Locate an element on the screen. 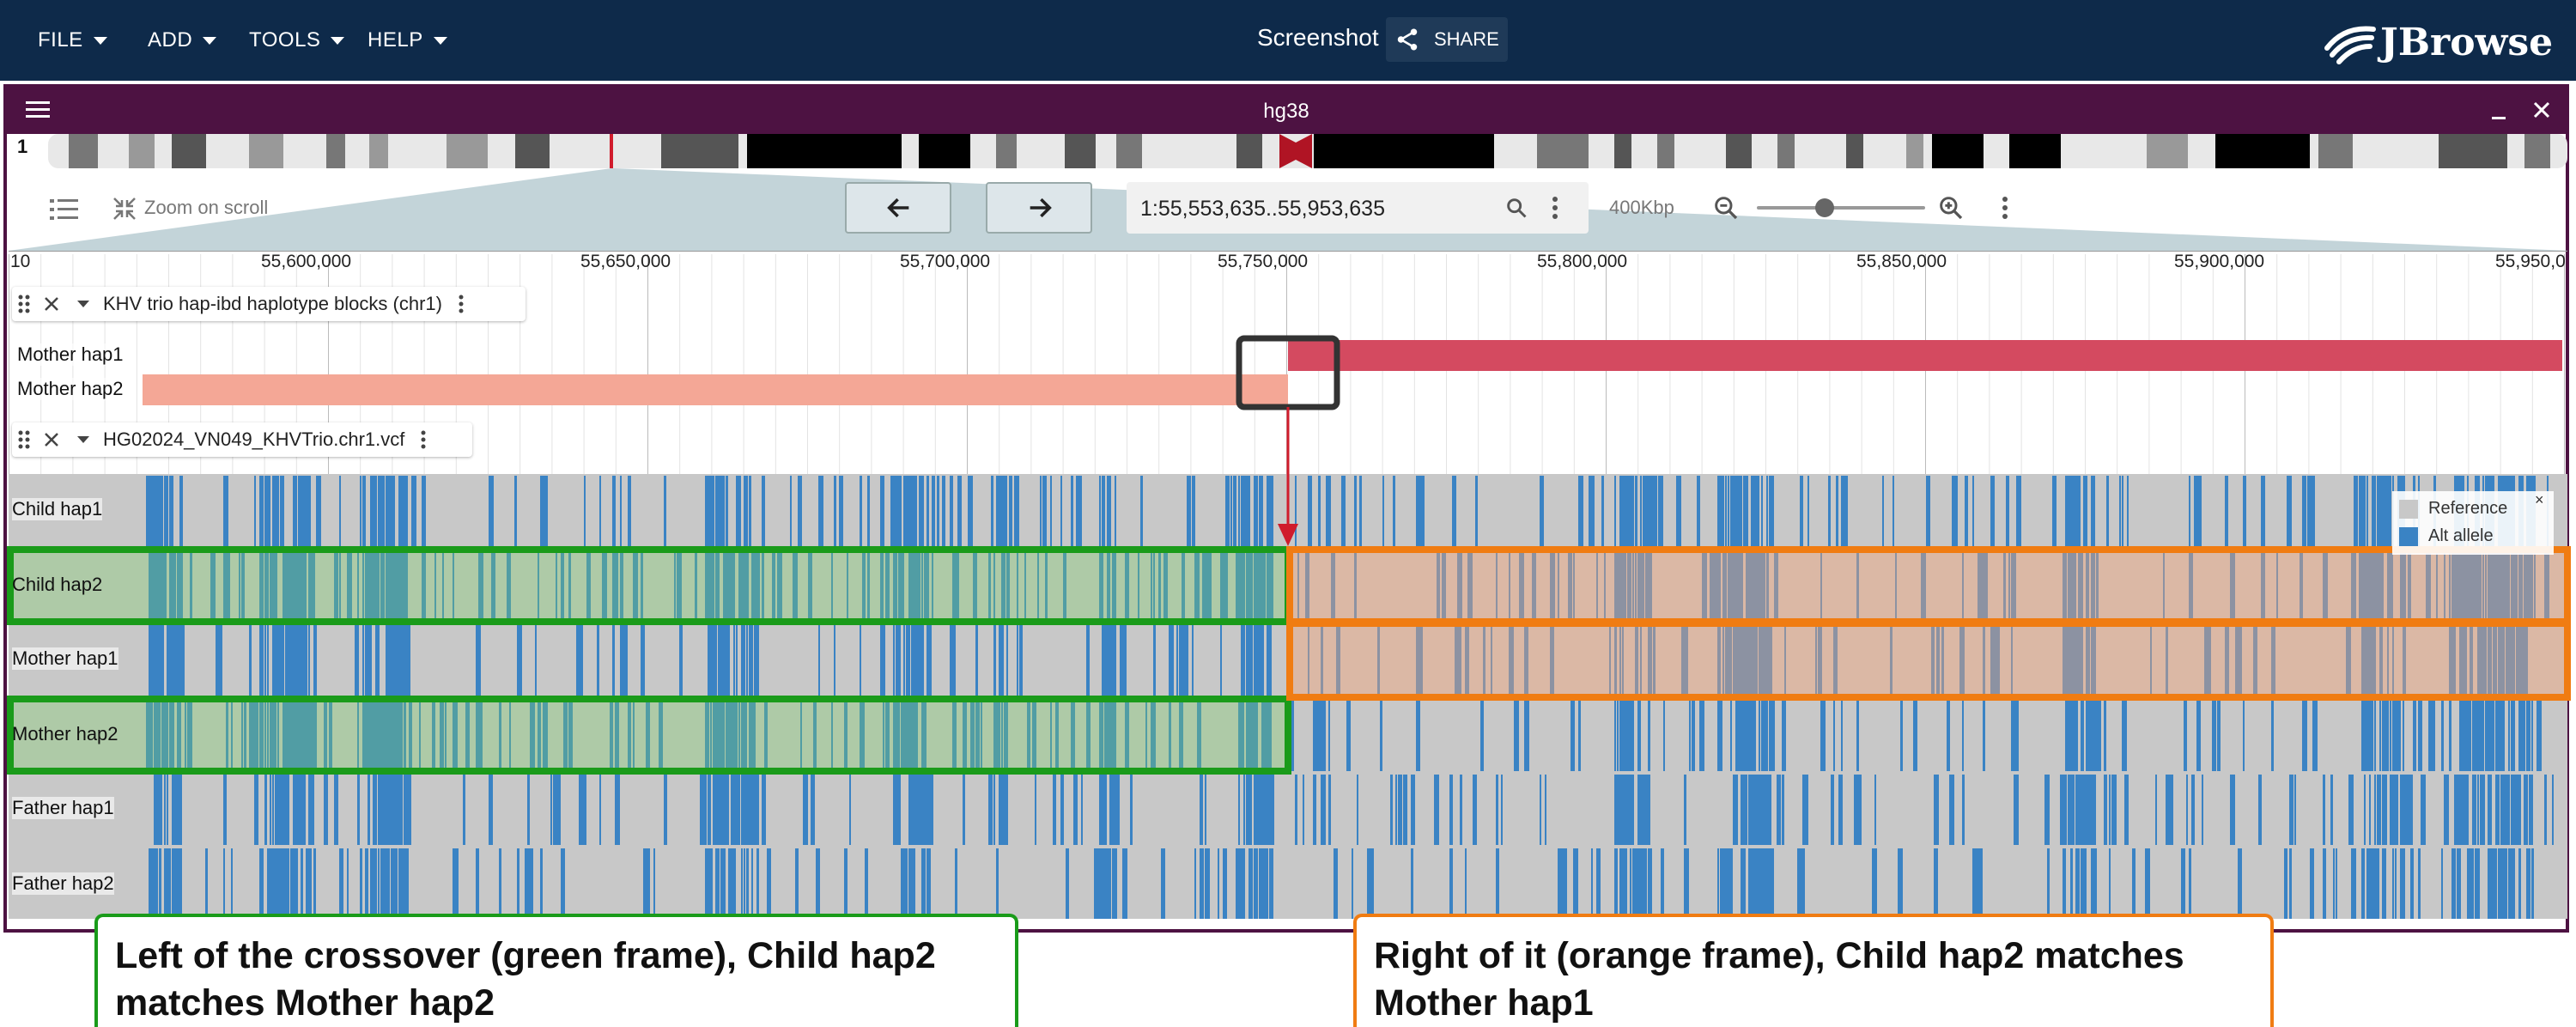 Image resolution: width=2576 pixels, height=1027 pixels. track-label-hapibd: KHV trio hap-ibd haplotype blocks (chr1) is located at coordinates (269, 304).